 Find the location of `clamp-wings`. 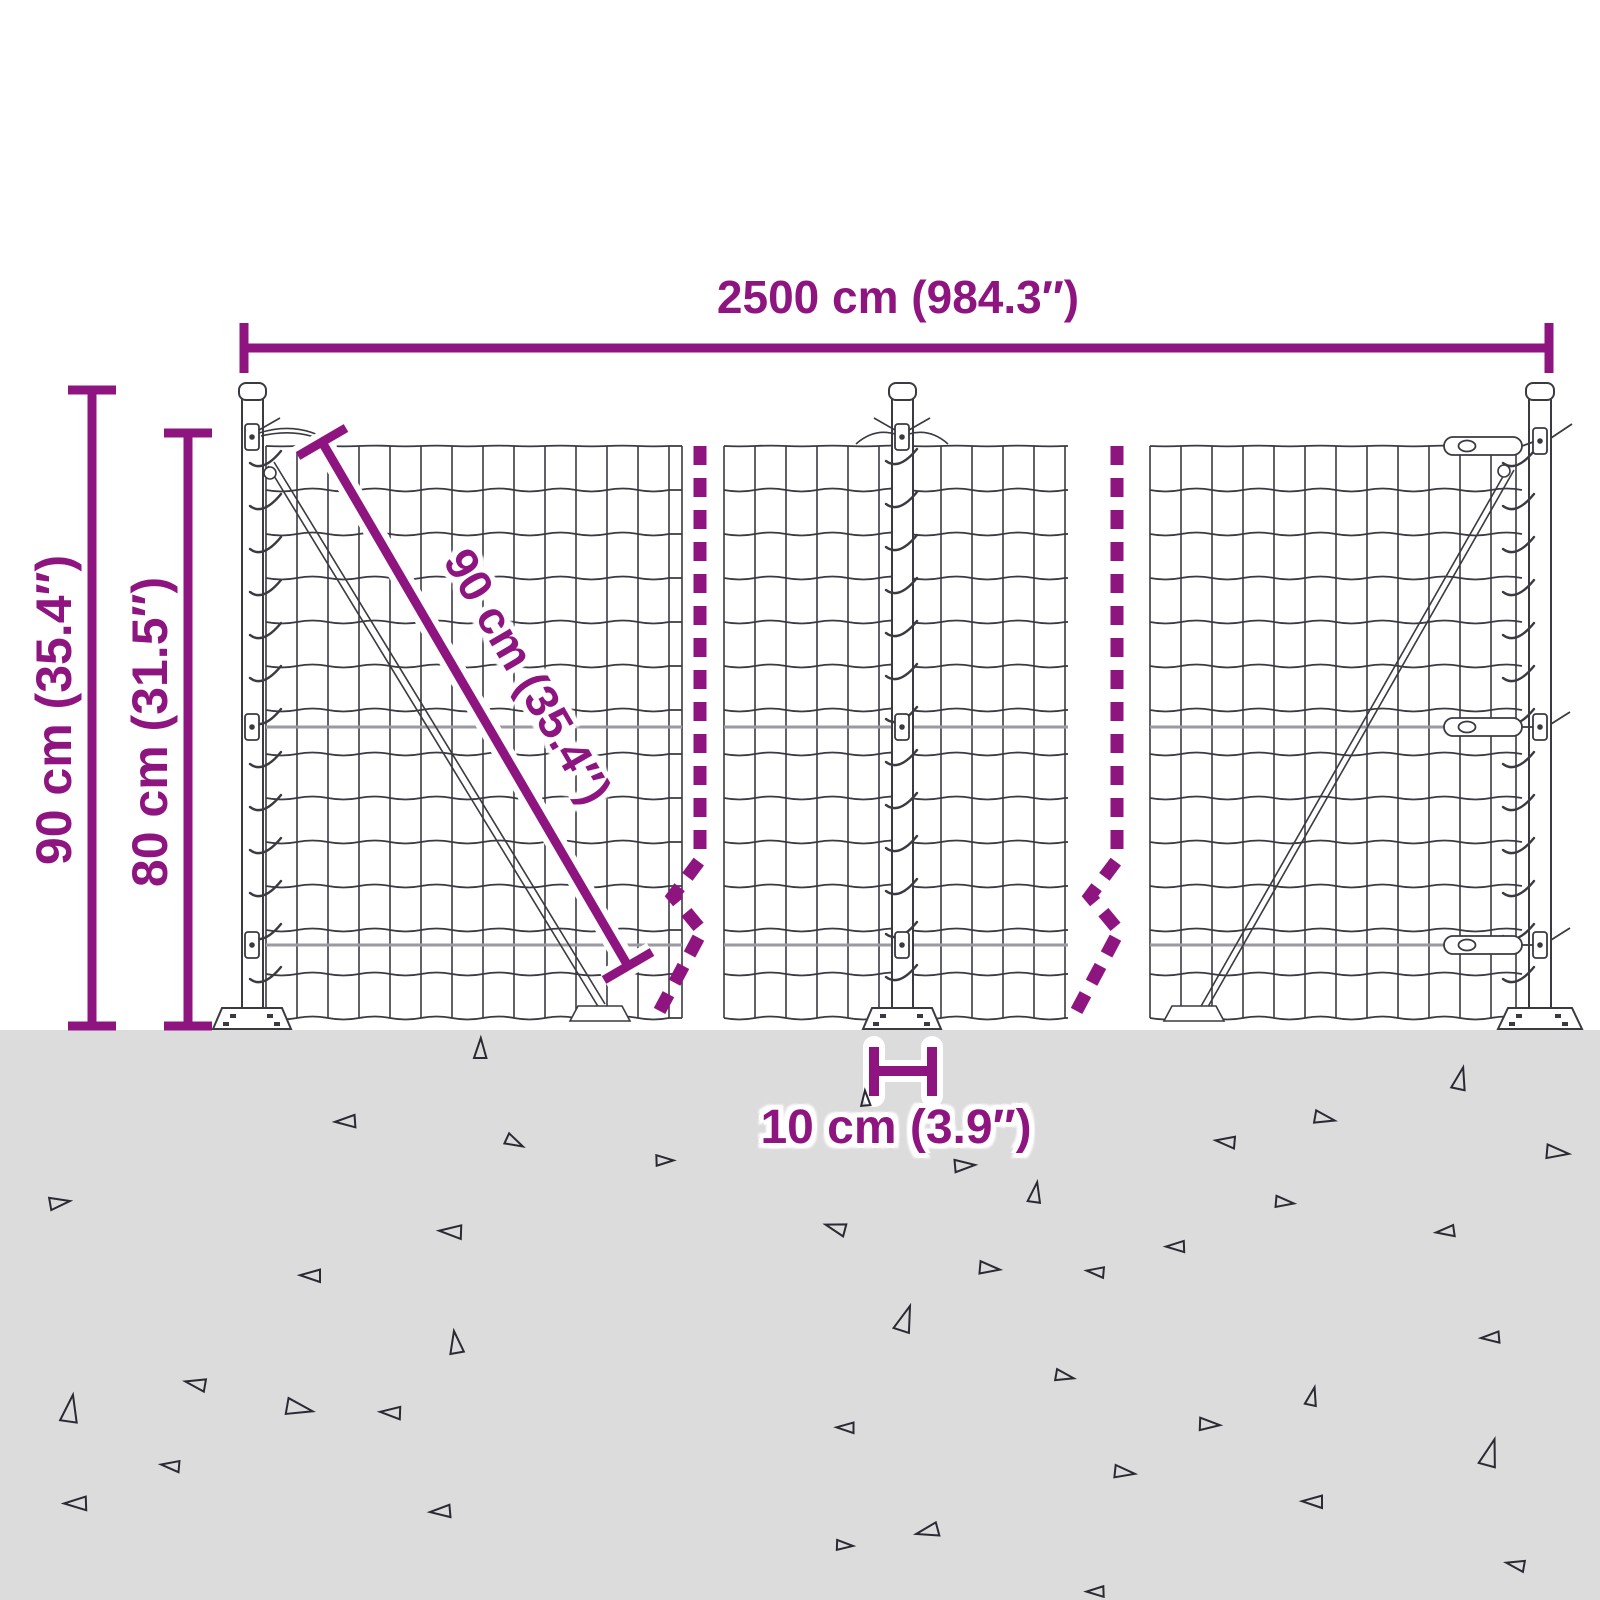

clamp-wings is located at coordinates (603, 432).